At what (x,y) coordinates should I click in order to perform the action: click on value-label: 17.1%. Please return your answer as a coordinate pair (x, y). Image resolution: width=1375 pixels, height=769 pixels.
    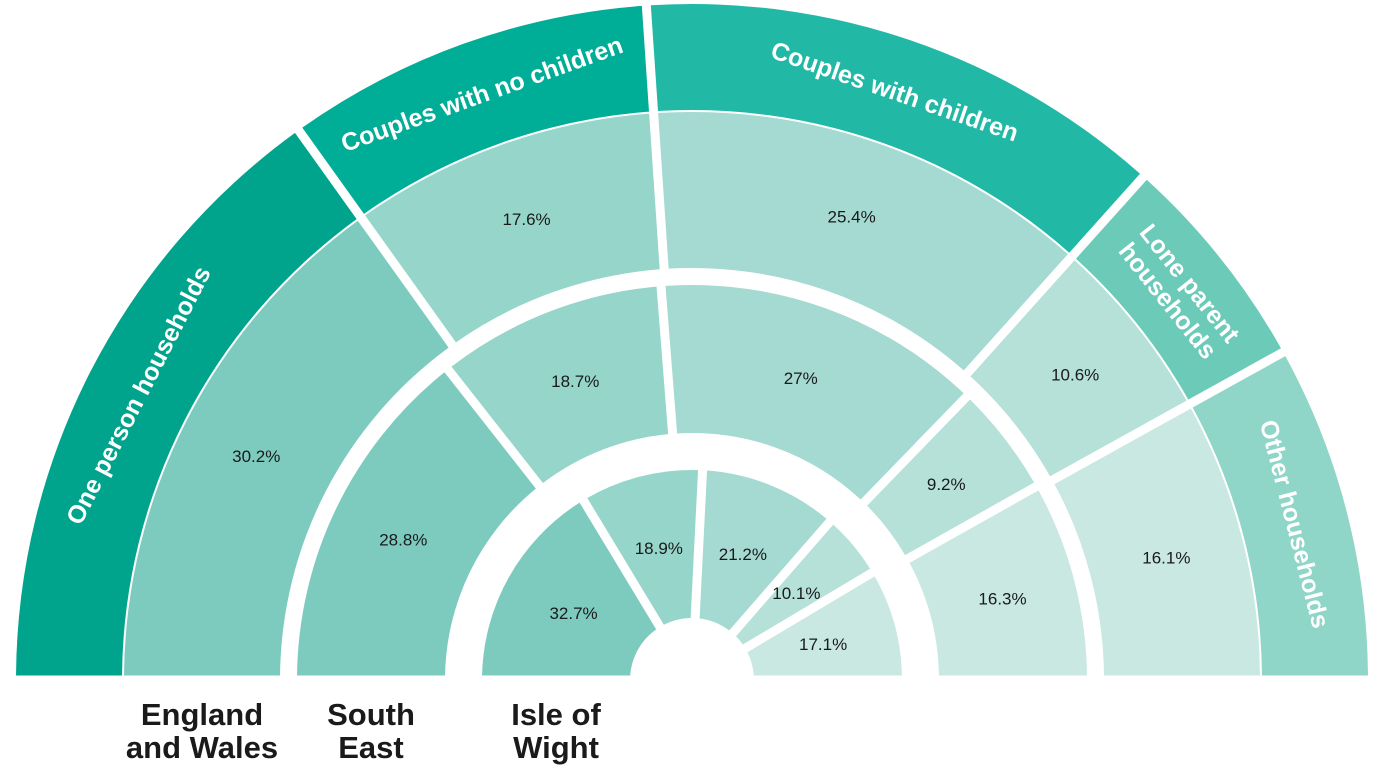
    Looking at the image, I should click on (823, 644).